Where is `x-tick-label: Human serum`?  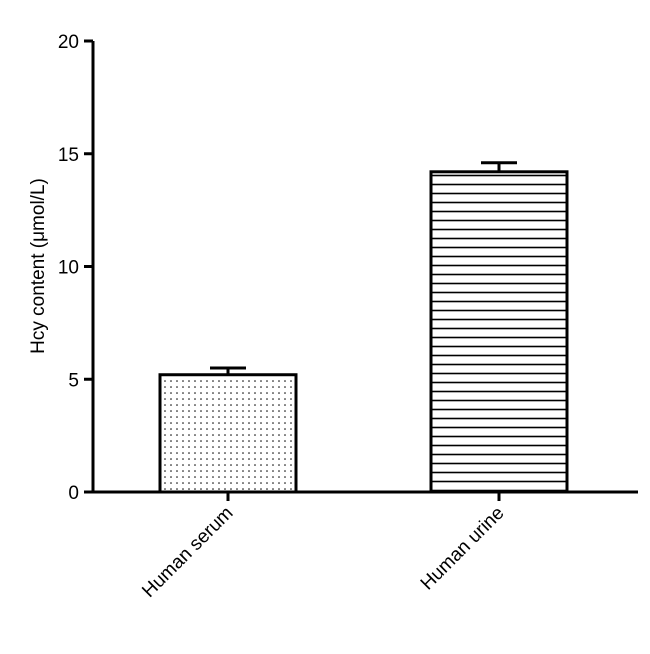 x-tick-label: Human serum is located at coordinates (187, 552).